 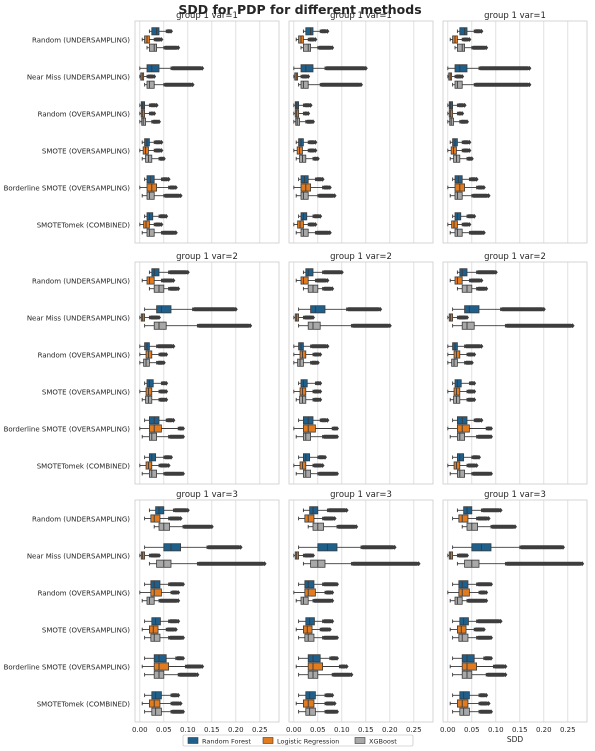 I want to click on method-tick-label: SMOTE (OVERSAMPLING), so click(x=86, y=631).